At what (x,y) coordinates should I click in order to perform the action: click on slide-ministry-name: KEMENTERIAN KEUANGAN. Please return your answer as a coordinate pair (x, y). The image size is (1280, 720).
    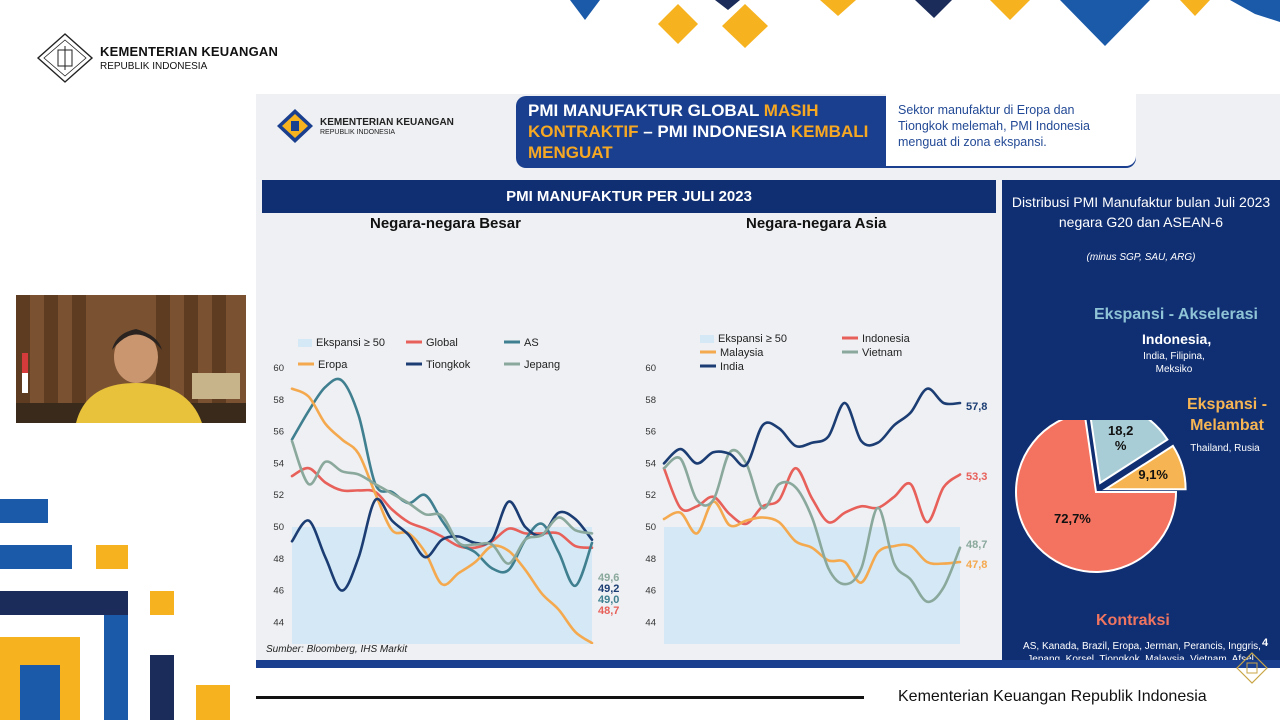
    Looking at the image, I should click on (387, 122).